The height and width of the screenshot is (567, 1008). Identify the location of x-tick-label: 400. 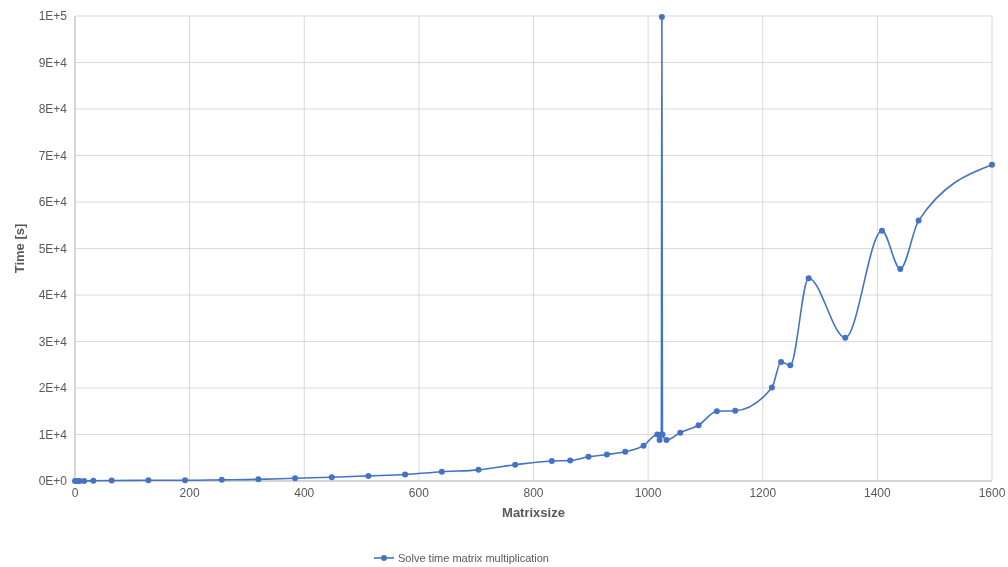
(304, 493).